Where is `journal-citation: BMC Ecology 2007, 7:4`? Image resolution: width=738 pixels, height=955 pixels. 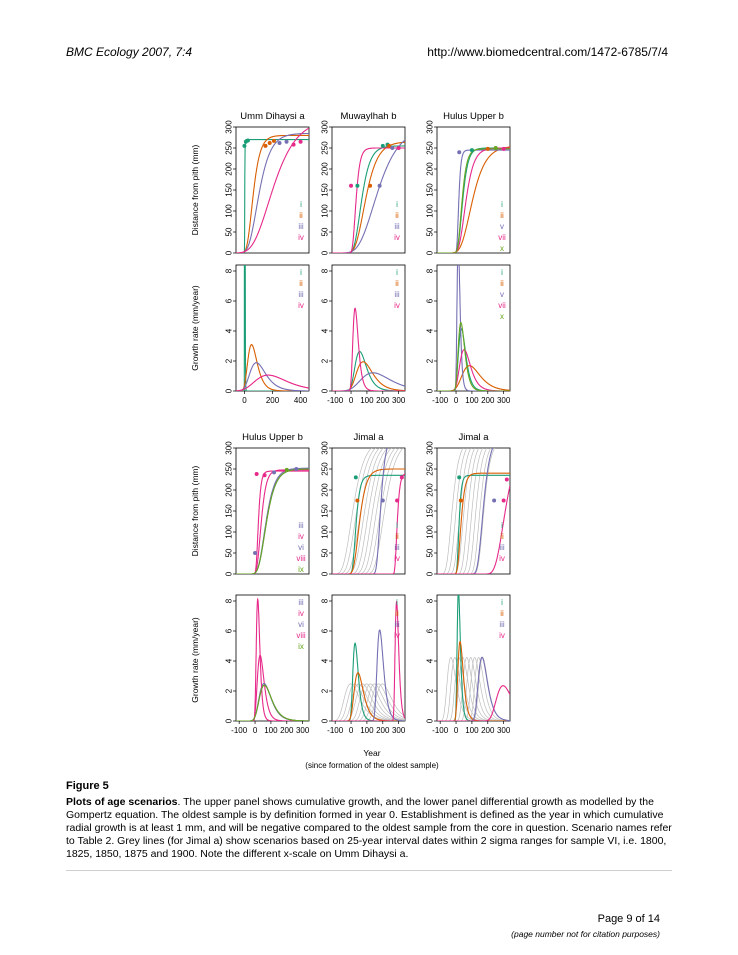
journal-citation: BMC Ecology 2007, 7:4 is located at coordinates (129, 52).